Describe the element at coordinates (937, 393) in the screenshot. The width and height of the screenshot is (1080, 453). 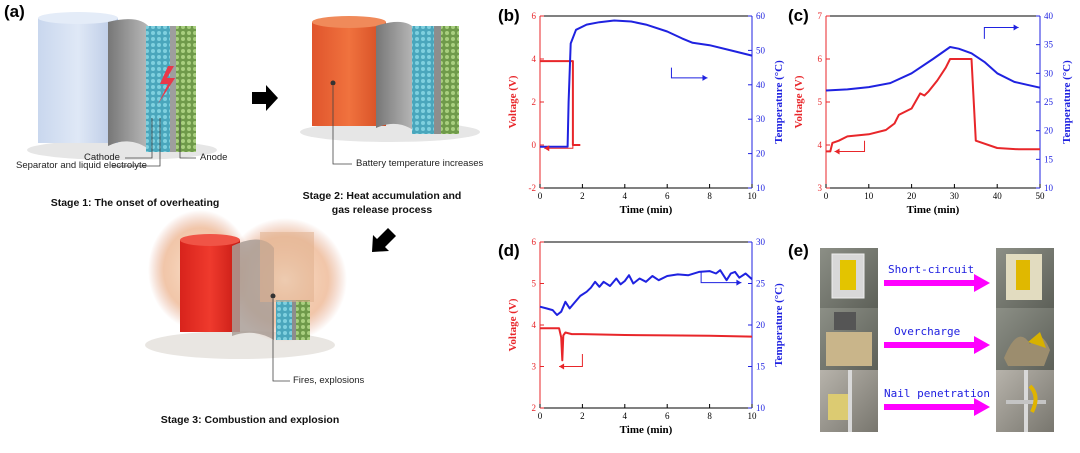
I see `label-nail-penetration: Nail penetration` at that location.